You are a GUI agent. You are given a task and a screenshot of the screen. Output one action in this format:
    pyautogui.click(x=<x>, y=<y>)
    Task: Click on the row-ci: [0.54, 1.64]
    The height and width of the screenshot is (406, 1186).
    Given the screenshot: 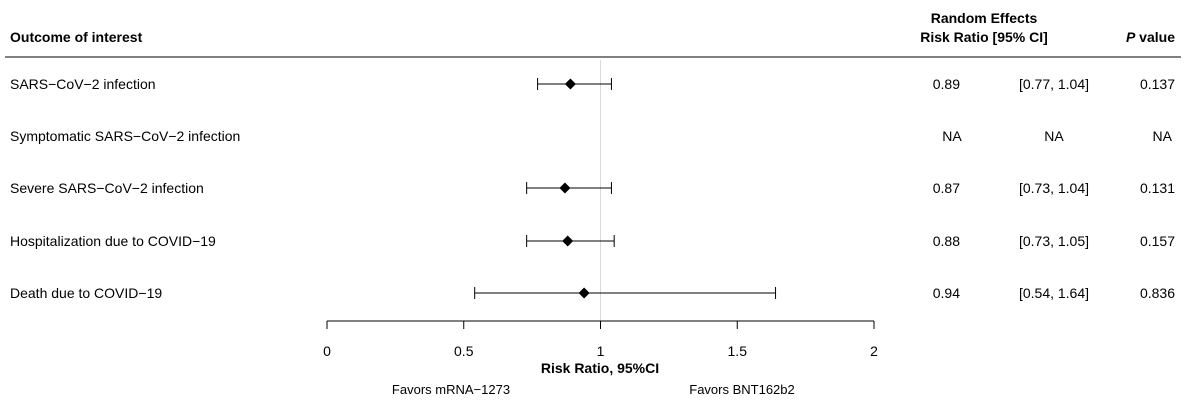 What is the action you would take?
    pyautogui.click(x=1054, y=293)
    